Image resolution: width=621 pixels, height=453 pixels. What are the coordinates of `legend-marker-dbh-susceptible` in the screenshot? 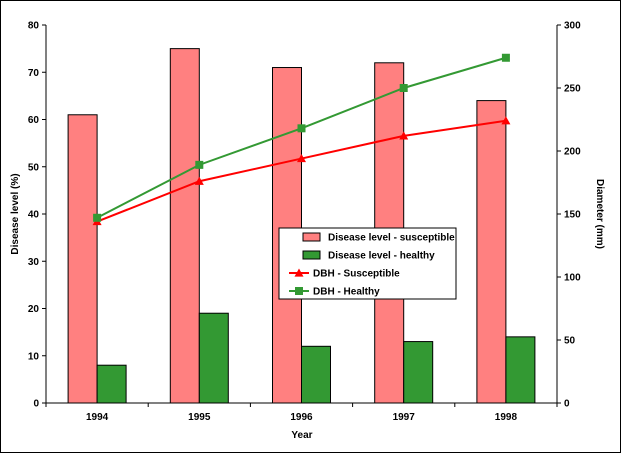 It's located at (299, 272).